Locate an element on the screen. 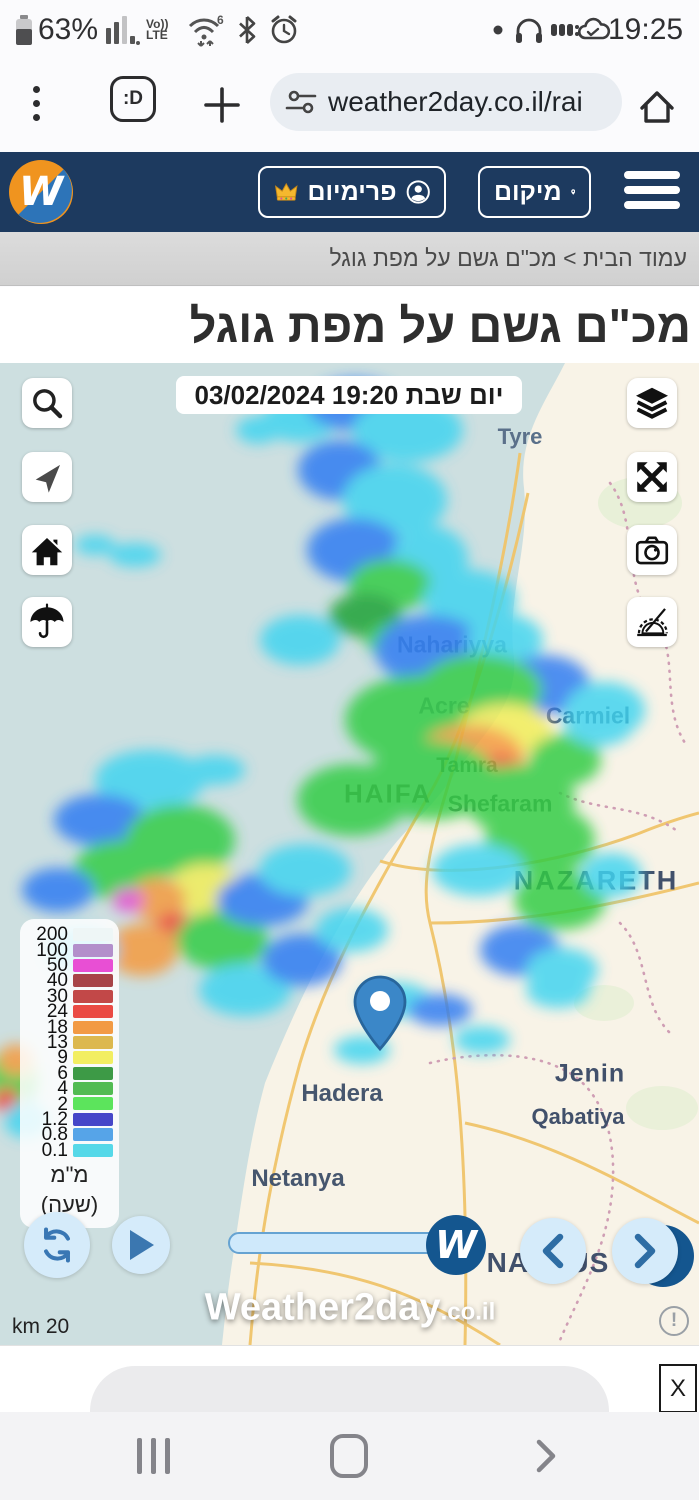  legend-row: 2 is located at coordinates (69, 1104).